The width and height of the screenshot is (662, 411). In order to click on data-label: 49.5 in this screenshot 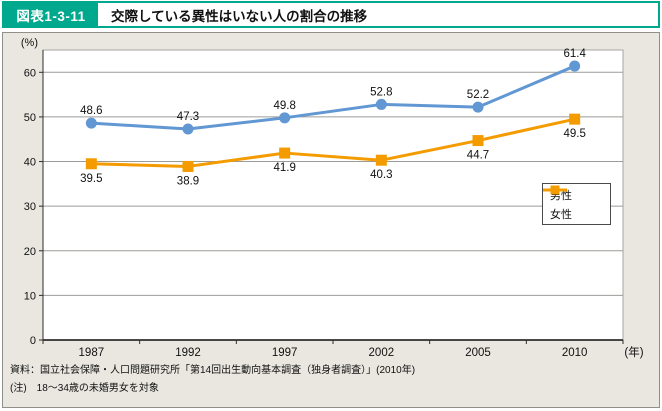, I will do `click(574, 134)`.